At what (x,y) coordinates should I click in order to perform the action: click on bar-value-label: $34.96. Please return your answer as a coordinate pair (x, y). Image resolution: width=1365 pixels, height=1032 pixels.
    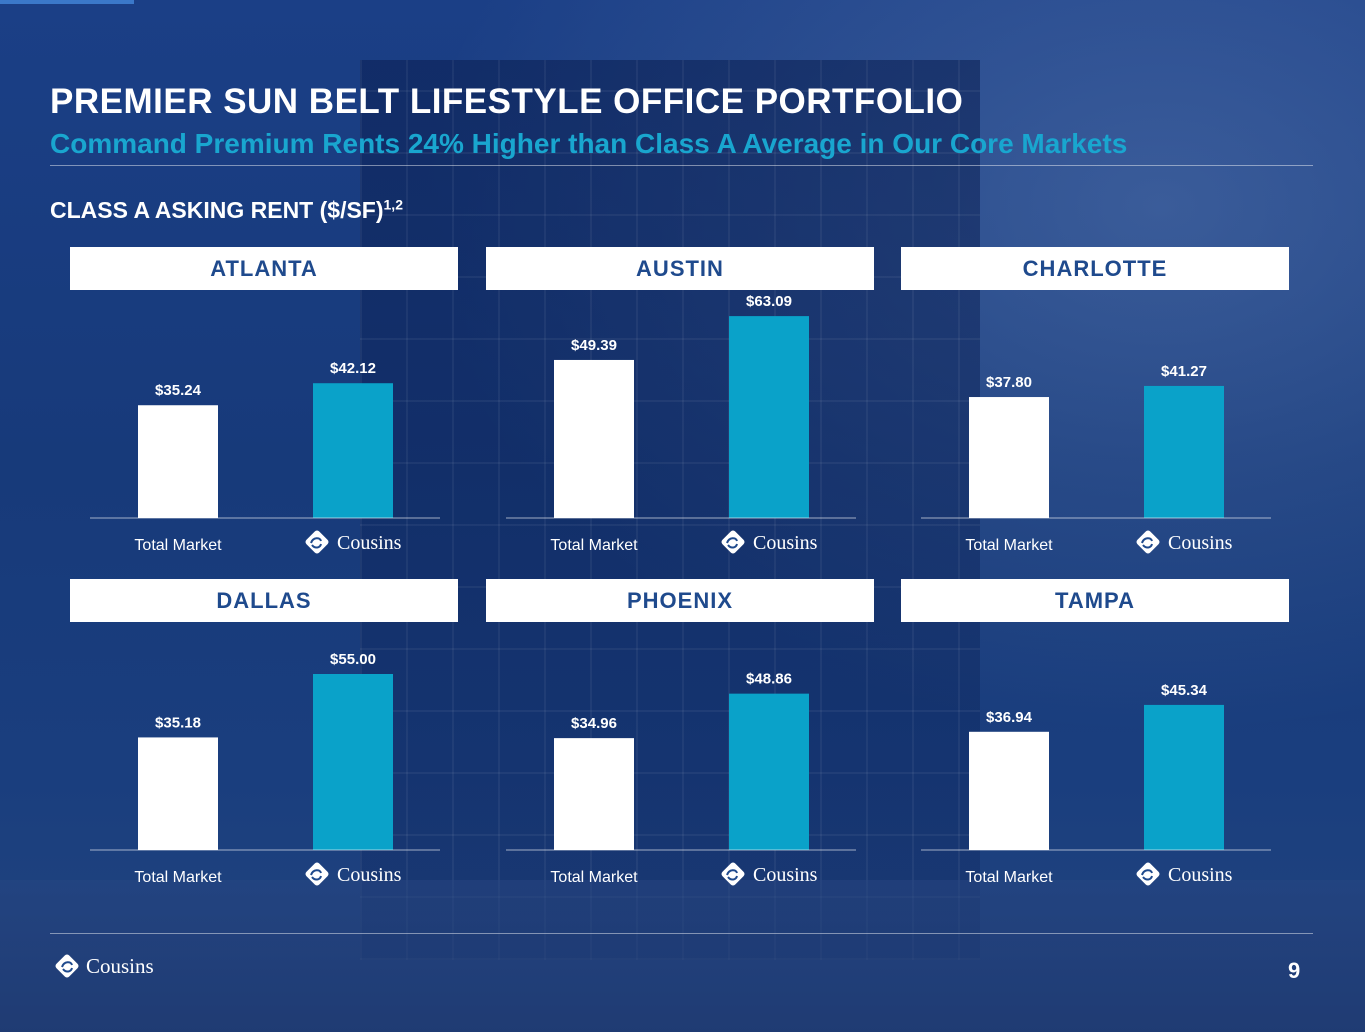
    Looking at the image, I should click on (594, 723).